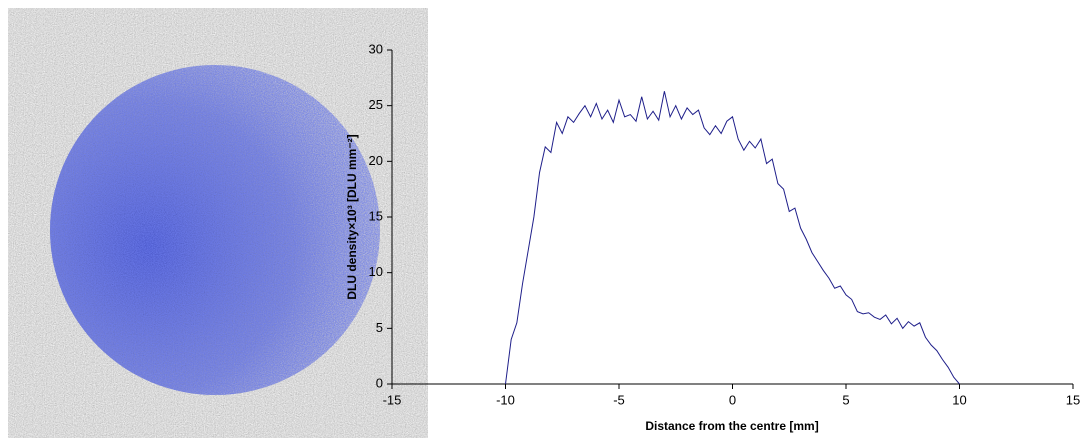 This screenshot has width=1086, height=446. I want to click on y-tick-label: 20, so click(376, 160).